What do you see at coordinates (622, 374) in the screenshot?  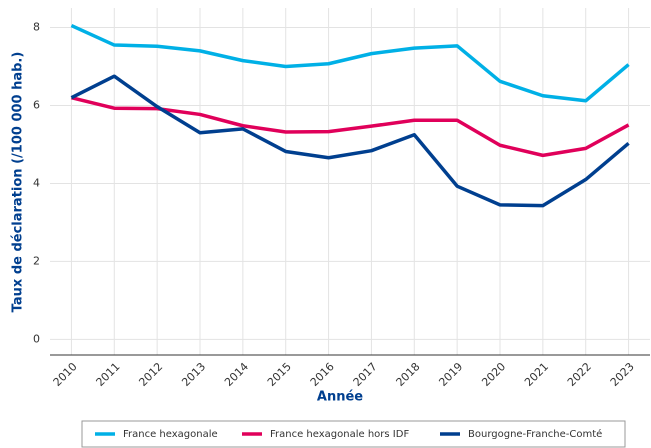 I see `x-tick-label: 2023` at bounding box center [622, 374].